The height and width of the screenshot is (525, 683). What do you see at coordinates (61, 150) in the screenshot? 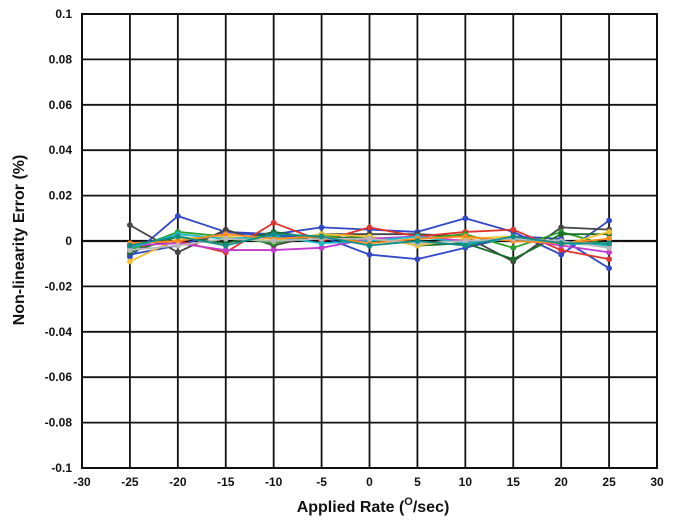
I see `y-tick-label: 0.04` at bounding box center [61, 150].